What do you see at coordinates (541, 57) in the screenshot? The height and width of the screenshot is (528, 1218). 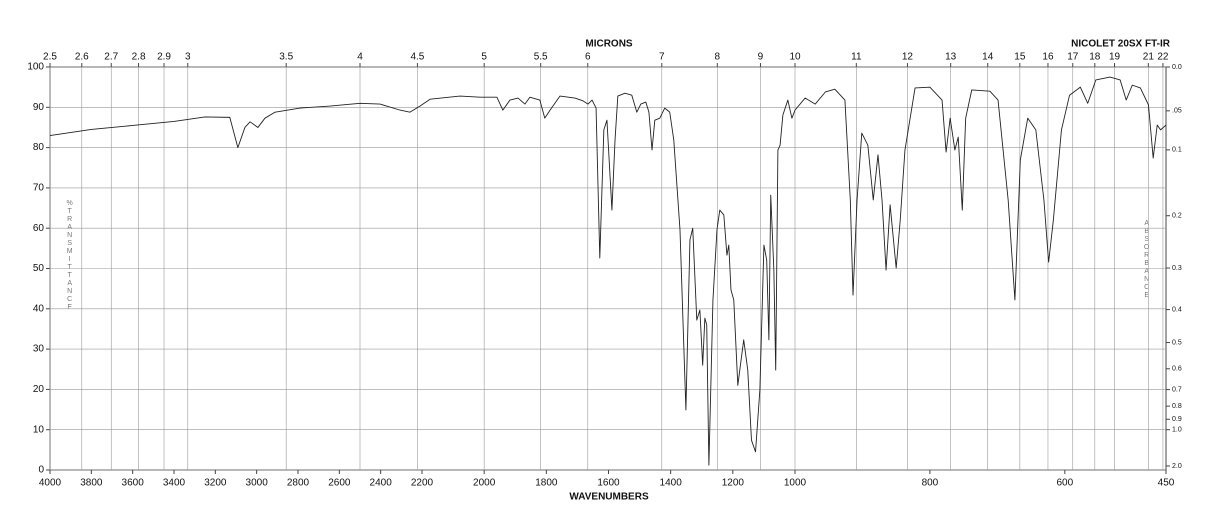 I see `x2-tick-label: 5.5` at bounding box center [541, 57].